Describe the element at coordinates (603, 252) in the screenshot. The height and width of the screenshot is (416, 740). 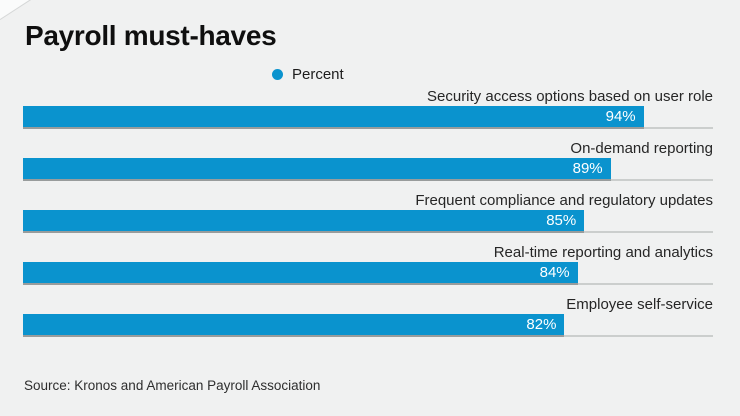
I see `category-label: Real-time reporting and analytics` at that location.